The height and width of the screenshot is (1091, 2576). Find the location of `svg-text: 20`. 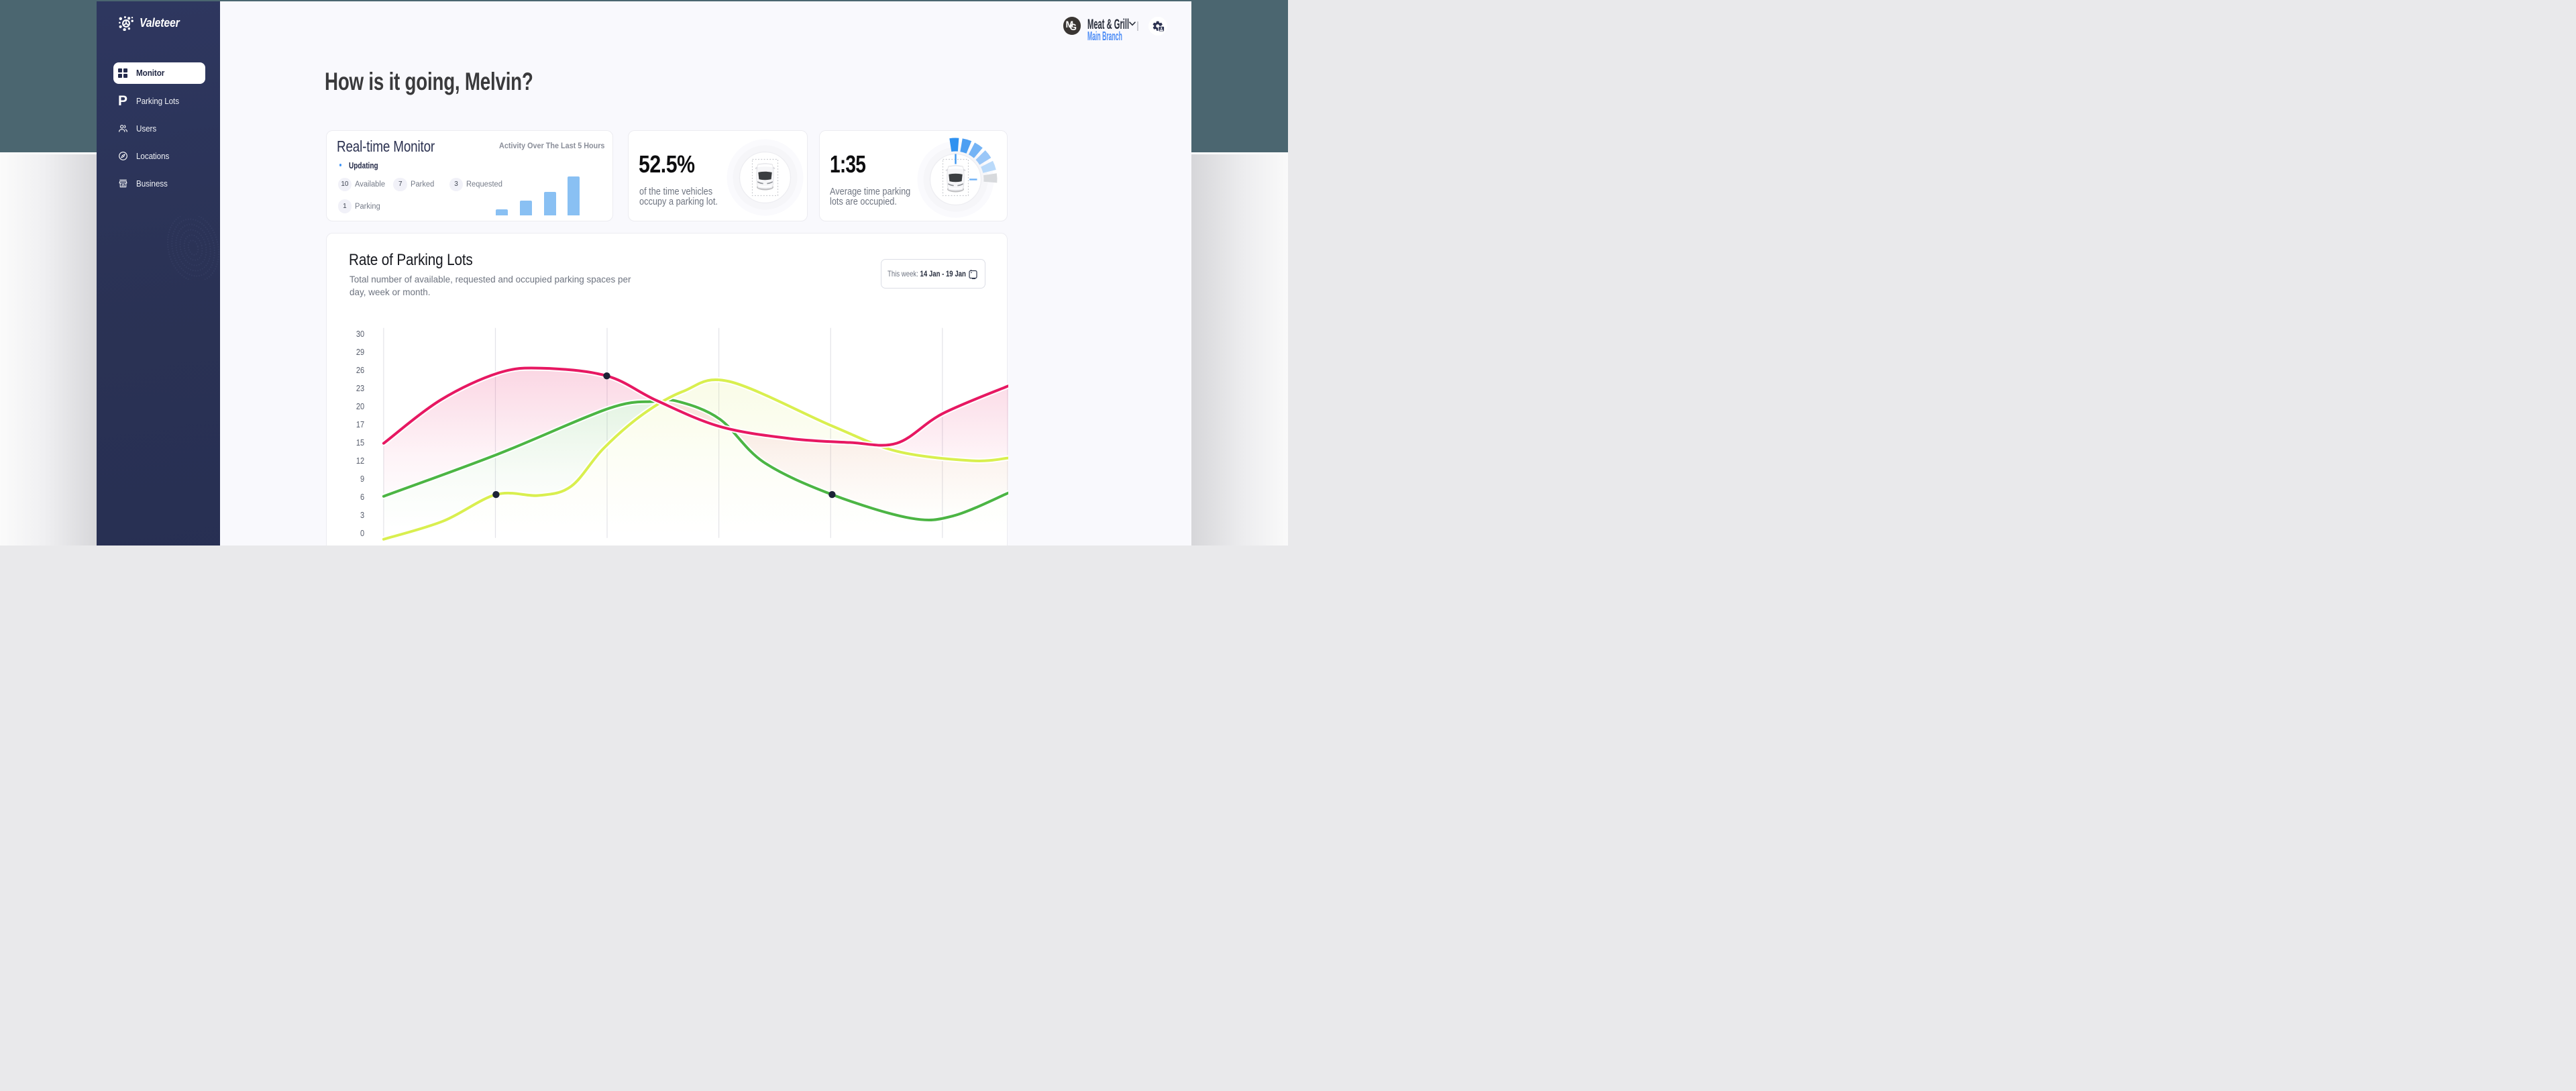

svg-text: 20 is located at coordinates (360, 407).